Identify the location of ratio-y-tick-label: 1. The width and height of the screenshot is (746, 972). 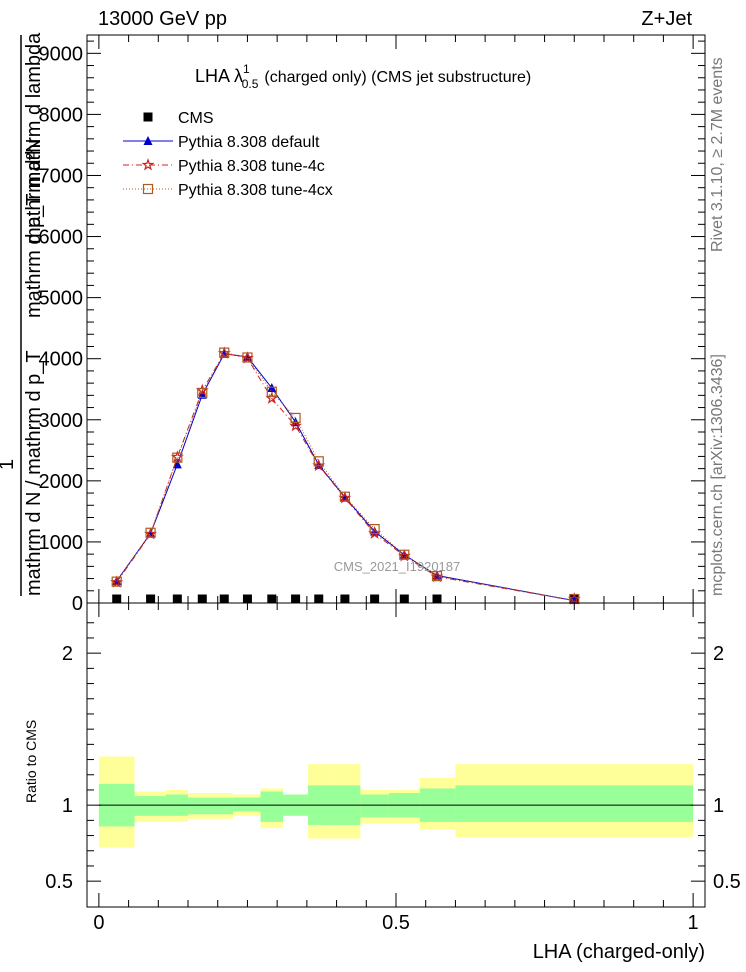
(67, 806).